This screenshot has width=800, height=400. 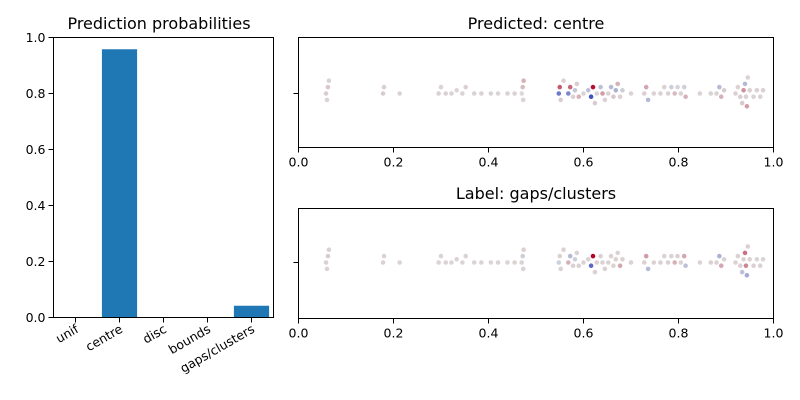 I want to click on predicted-plot-title: Predicted: centre, so click(x=536, y=23).